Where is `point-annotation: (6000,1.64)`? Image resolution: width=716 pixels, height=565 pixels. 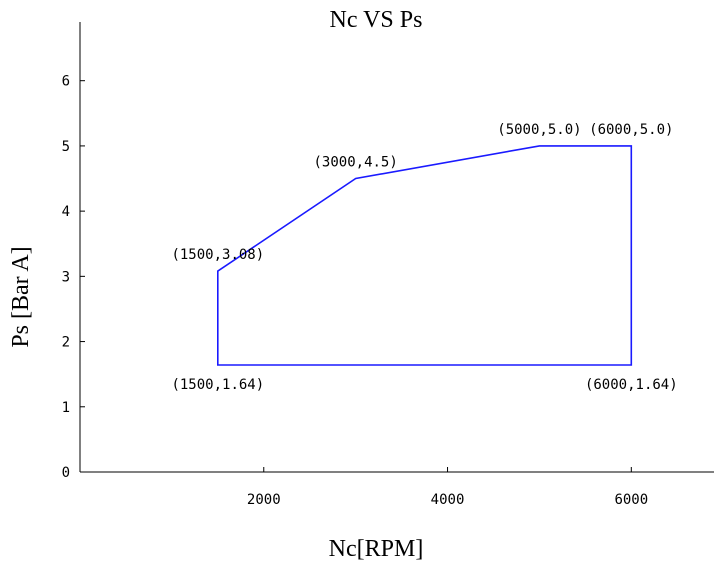
point-annotation: (6000,1.64) is located at coordinates (631, 385).